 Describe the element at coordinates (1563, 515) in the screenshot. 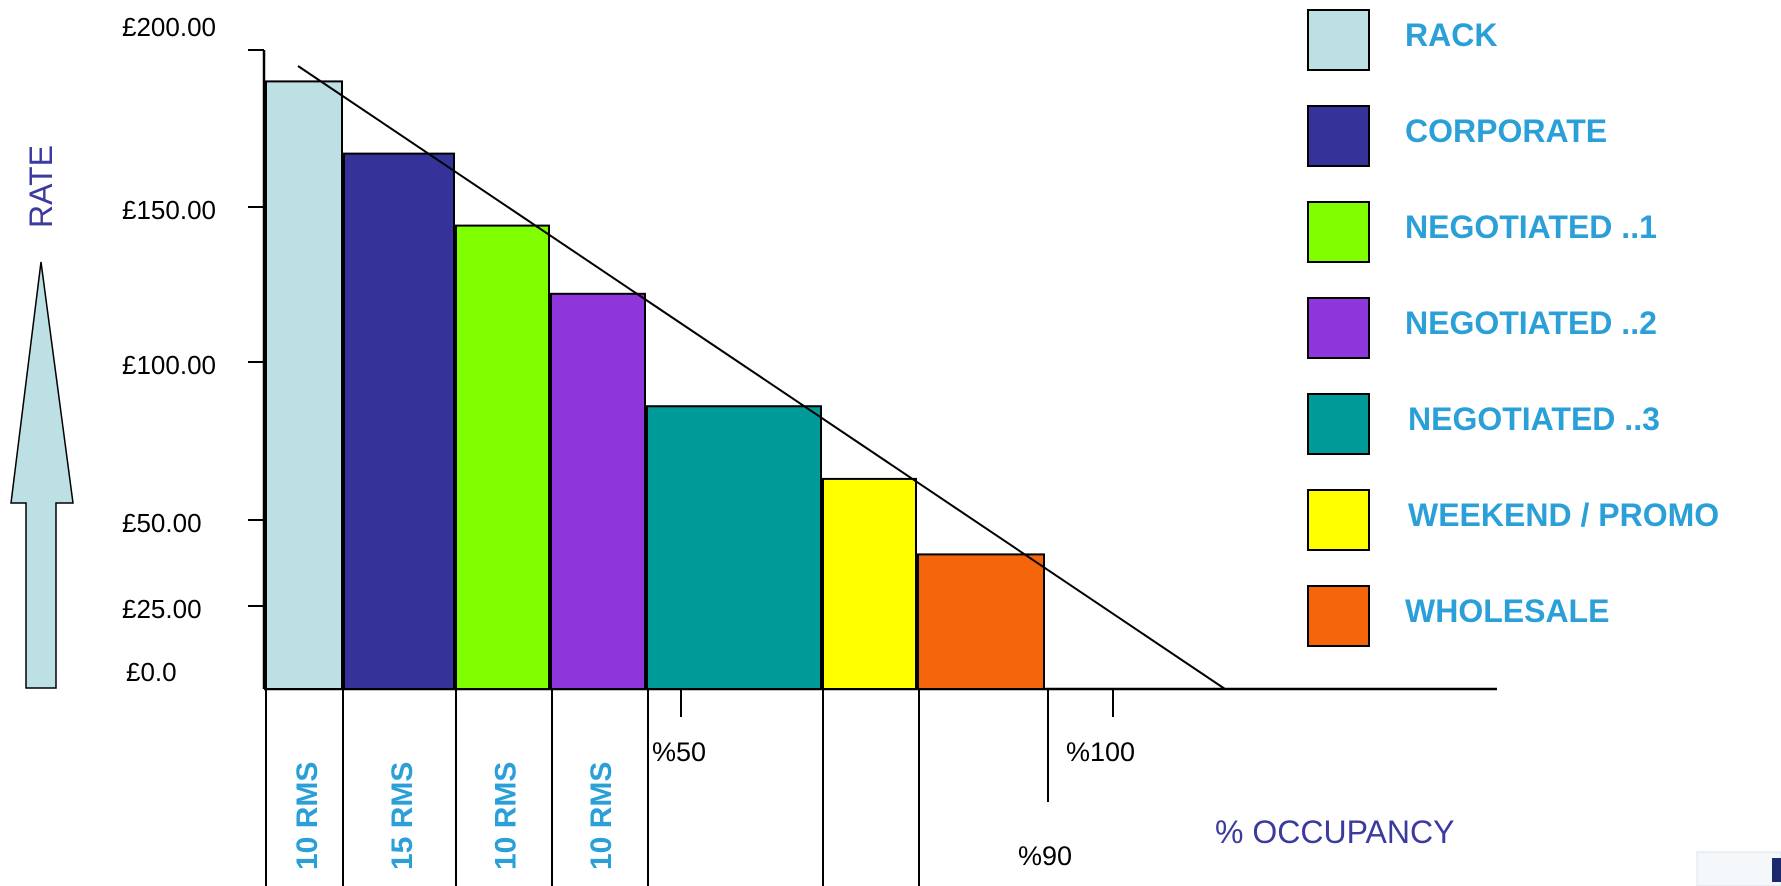

I see `legend-label-5: WEEKEND / PROMO` at that location.